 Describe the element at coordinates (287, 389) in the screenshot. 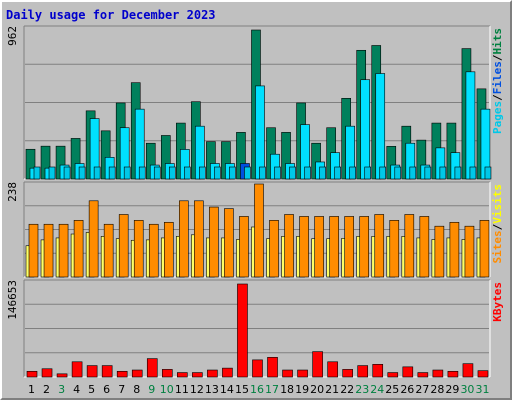

I see `day-label: 18` at that location.